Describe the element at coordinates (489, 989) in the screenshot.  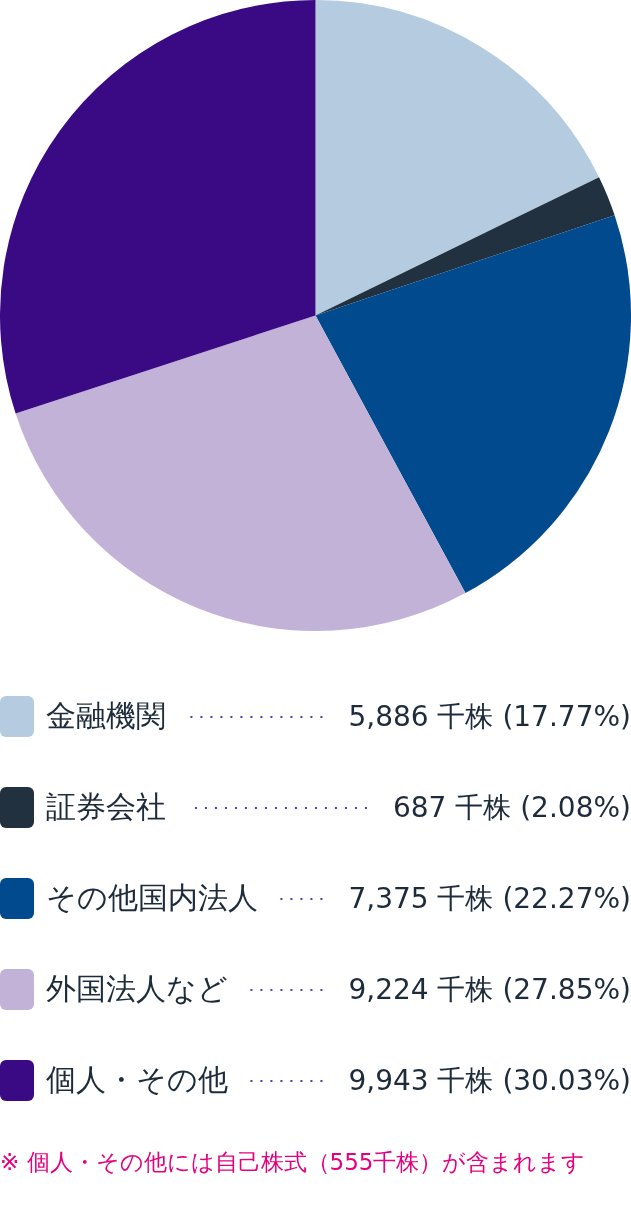
I see `data-label: 9,224 千株 (27.85%)` at that location.